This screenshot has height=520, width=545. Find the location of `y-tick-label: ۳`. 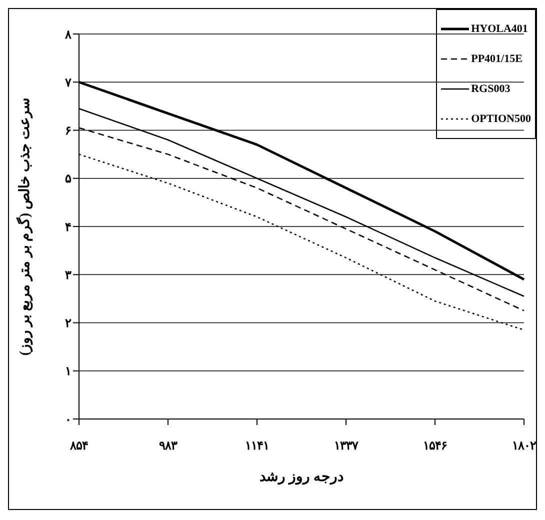

y-tick-label: ۳ is located at coordinates (68, 275).